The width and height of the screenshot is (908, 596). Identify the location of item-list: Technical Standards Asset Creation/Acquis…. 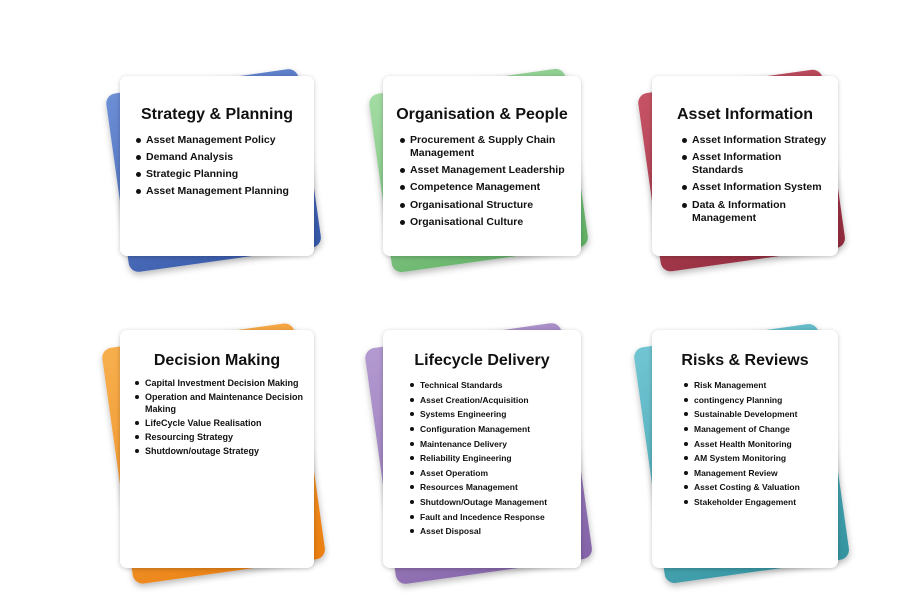
(494, 460).